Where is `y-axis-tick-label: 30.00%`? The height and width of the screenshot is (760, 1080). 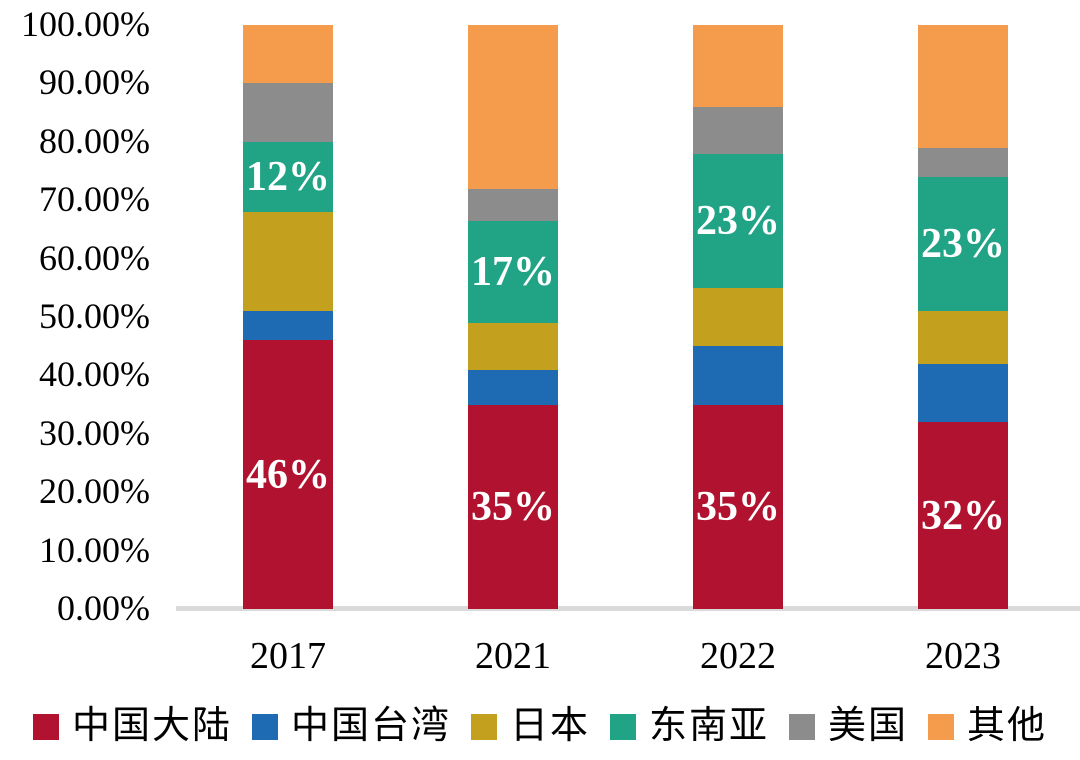
y-axis-tick-label: 30.00% is located at coordinates (94, 432).